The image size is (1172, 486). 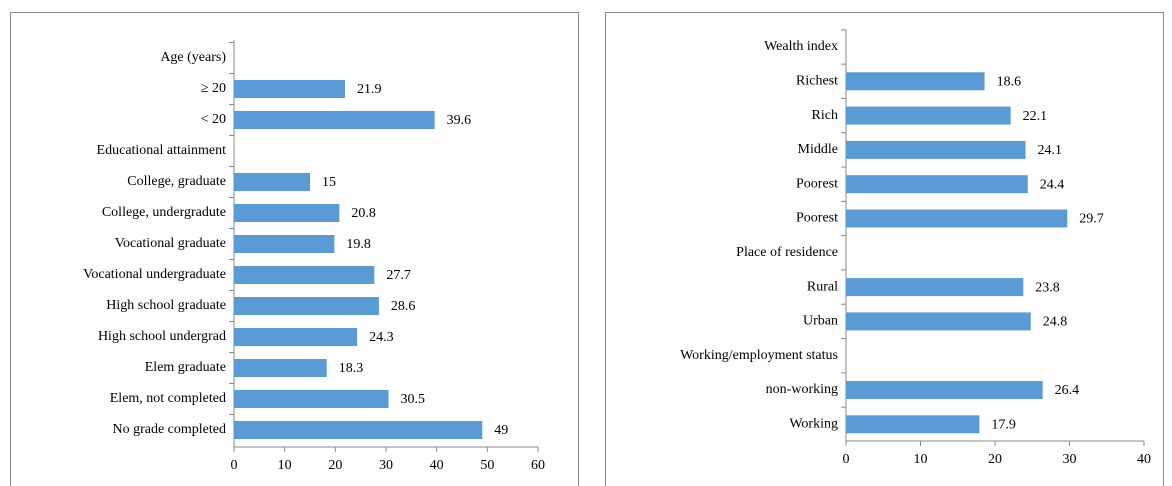 What do you see at coordinates (1050, 150) in the screenshot?
I see `value-label: 24.1` at bounding box center [1050, 150].